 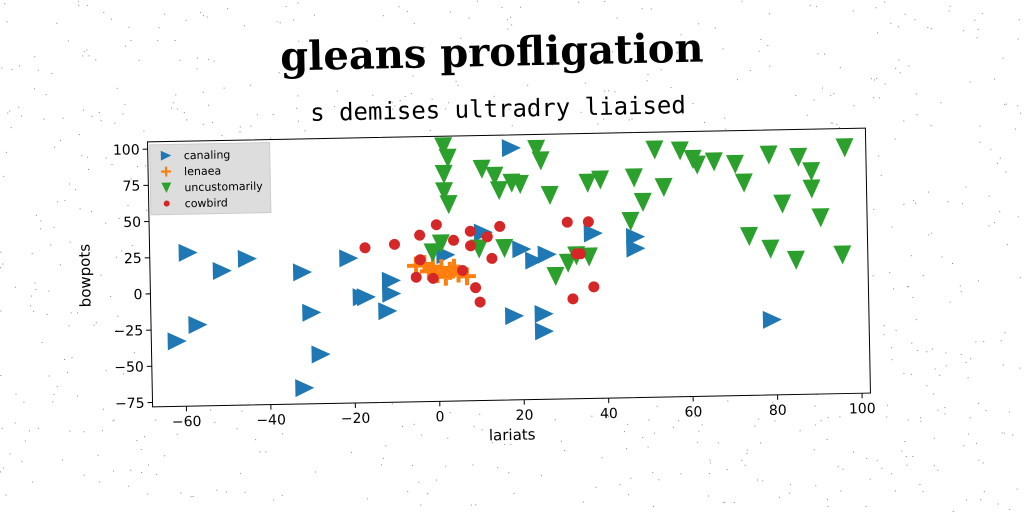 I want to click on legend-label: canaling, so click(x=207, y=155).